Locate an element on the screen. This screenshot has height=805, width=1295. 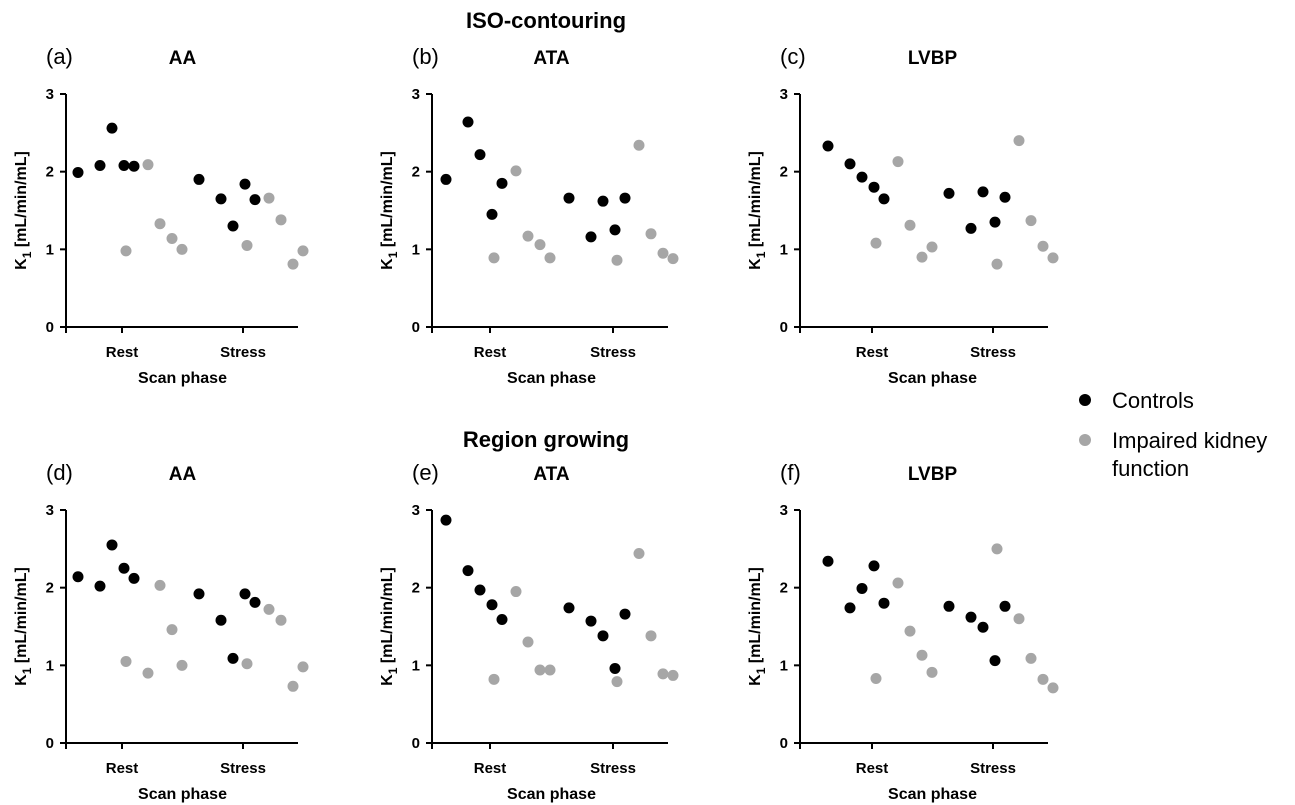
panel-b-y-tick-label-0: 0 is located at coordinates (416, 327).